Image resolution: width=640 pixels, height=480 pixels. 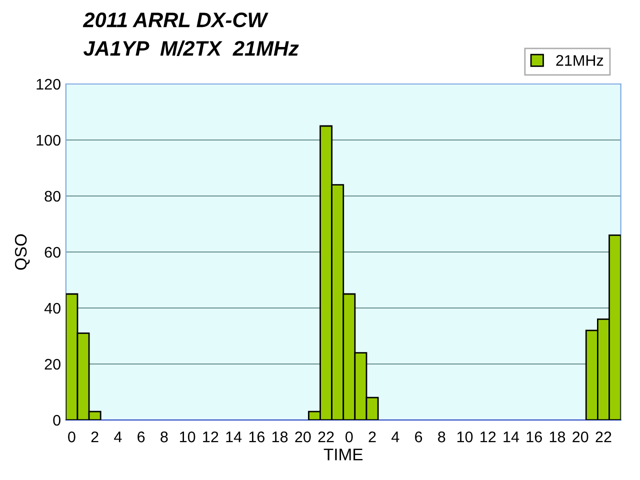 I want to click on y-tick-label: 0, so click(x=56, y=420).